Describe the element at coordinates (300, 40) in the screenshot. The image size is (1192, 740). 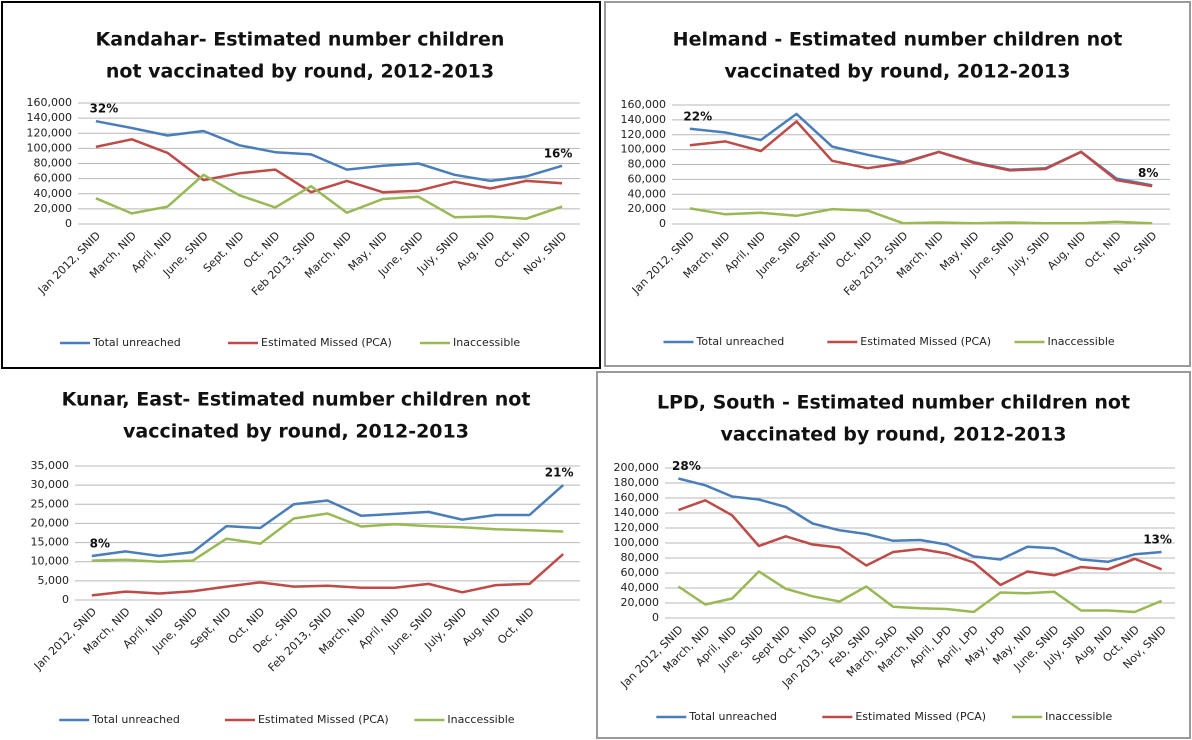
I see `chart-title: Kandahar- Estimated number children` at that location.